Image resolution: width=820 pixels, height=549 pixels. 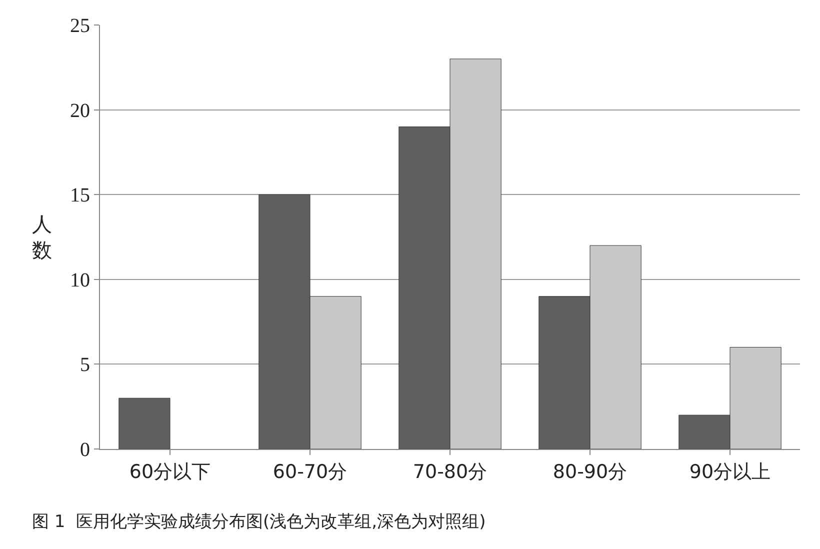 I want to click on y-tick-label: 20, so click(x=80, y=111).